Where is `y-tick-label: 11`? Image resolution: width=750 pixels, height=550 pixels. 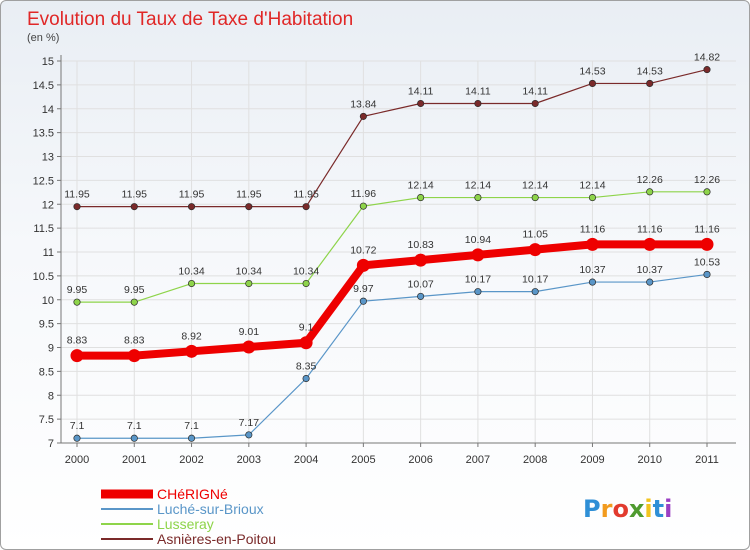
y-tick-label: 11 is located at coordinates (48, 253).